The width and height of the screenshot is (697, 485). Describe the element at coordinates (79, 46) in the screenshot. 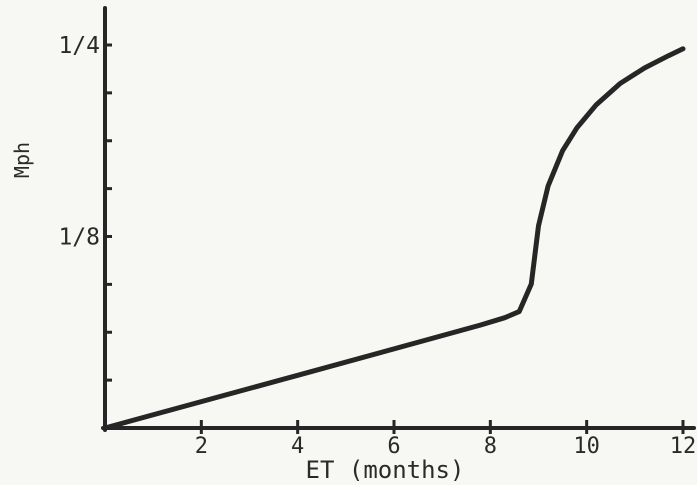

I see `y-tick-label: 1/4` at that location.